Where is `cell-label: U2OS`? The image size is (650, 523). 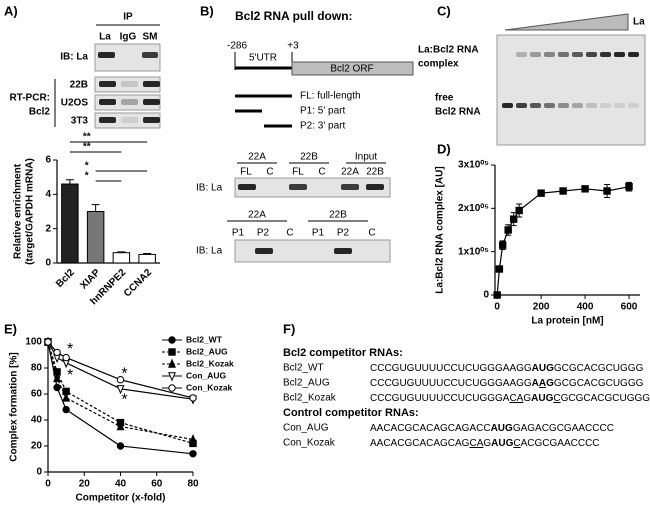
cell-label: U2OS is located at coordinates (75, 103).